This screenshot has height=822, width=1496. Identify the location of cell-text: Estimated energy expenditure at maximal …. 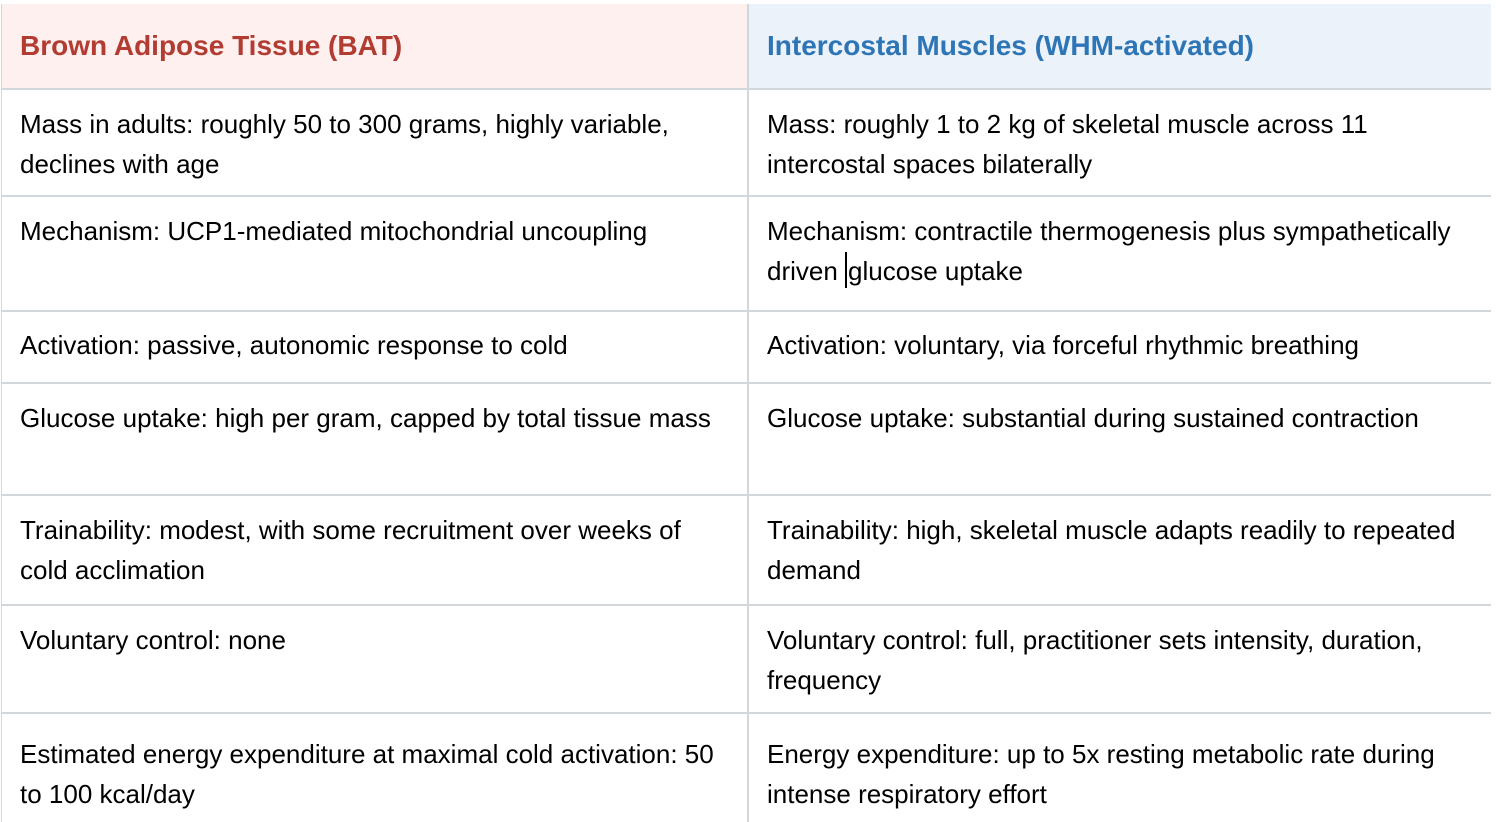
(367, 774).